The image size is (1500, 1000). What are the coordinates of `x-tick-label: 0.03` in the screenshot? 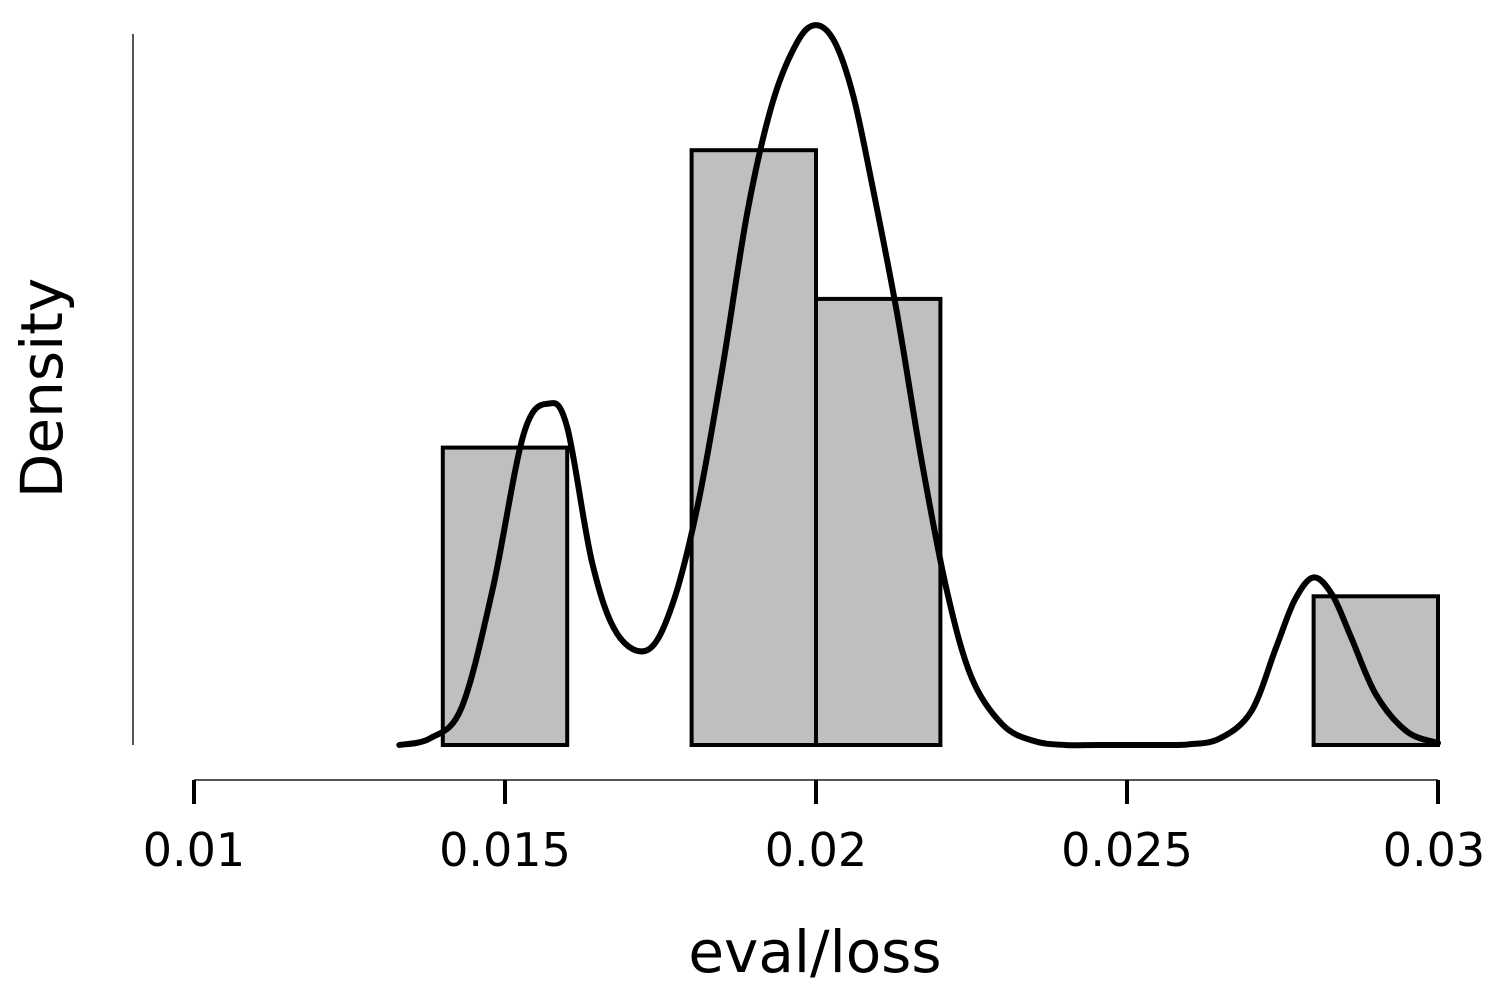 It's located at (1434, 850).